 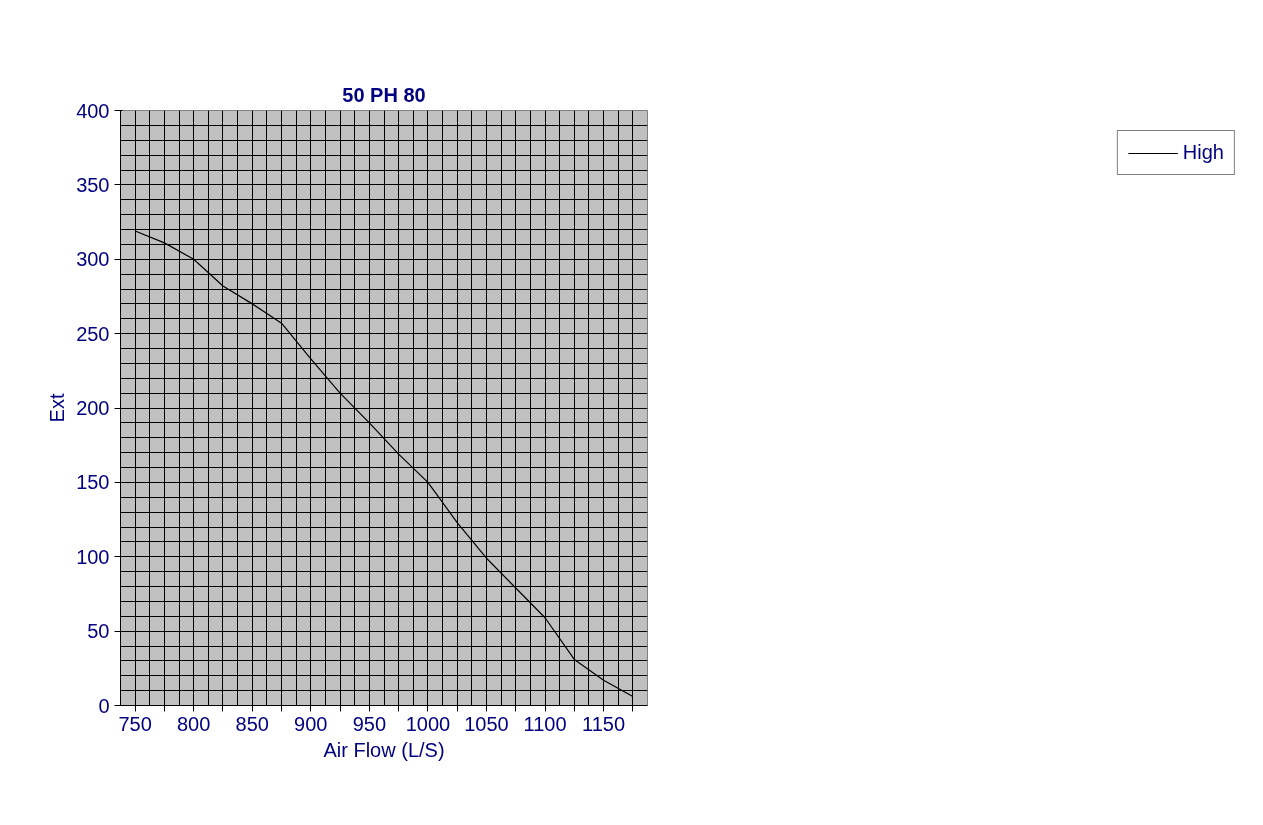 I want to click on x-tick-label: 1100, so click(x=545, y=723).